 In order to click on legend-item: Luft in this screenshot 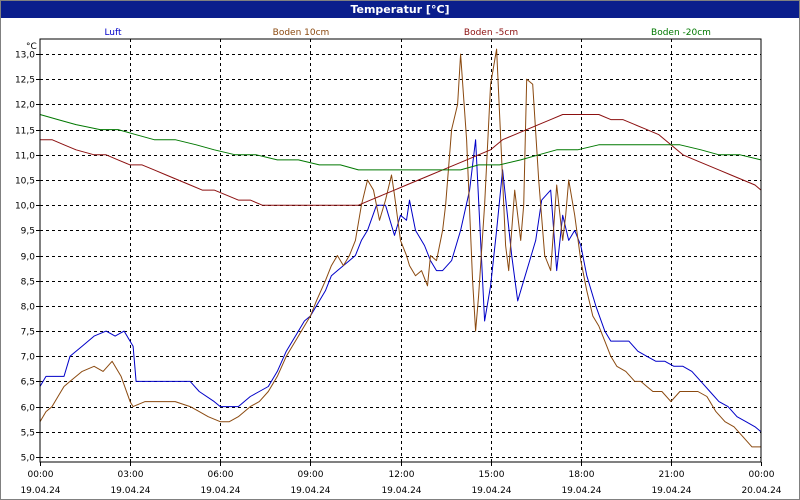, I will do `click(113, 33)`.